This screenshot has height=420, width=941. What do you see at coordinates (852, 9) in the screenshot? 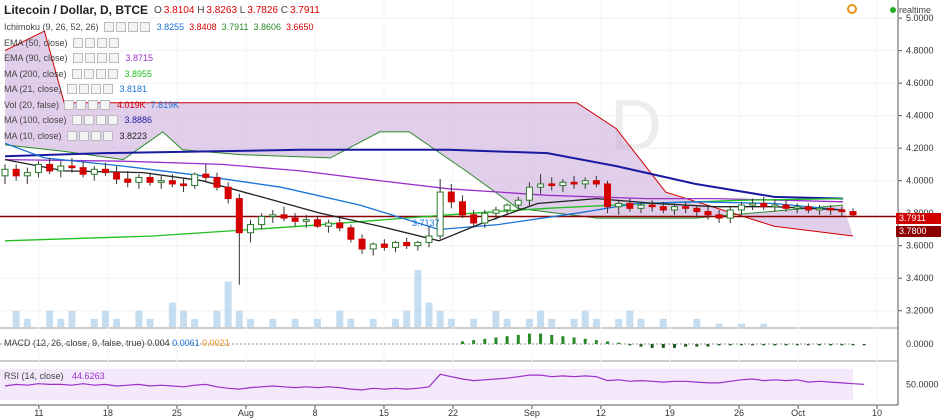
I see `alert-icon` at bounding box center [852, 9].